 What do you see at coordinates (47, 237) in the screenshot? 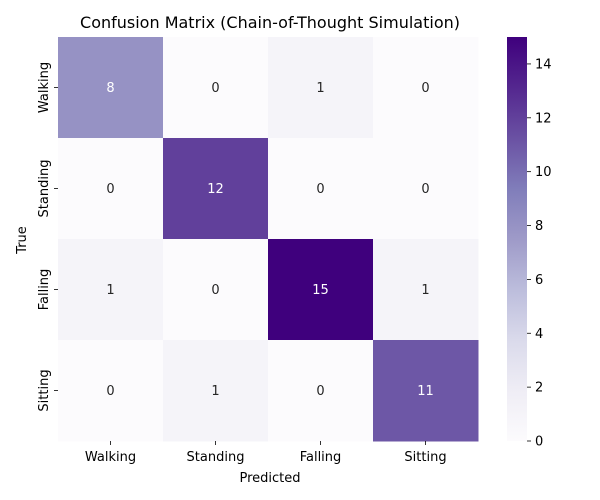
I see `y-axis-ticks: Walking Standing Falling Sitting` at bounding box center [47, 237].